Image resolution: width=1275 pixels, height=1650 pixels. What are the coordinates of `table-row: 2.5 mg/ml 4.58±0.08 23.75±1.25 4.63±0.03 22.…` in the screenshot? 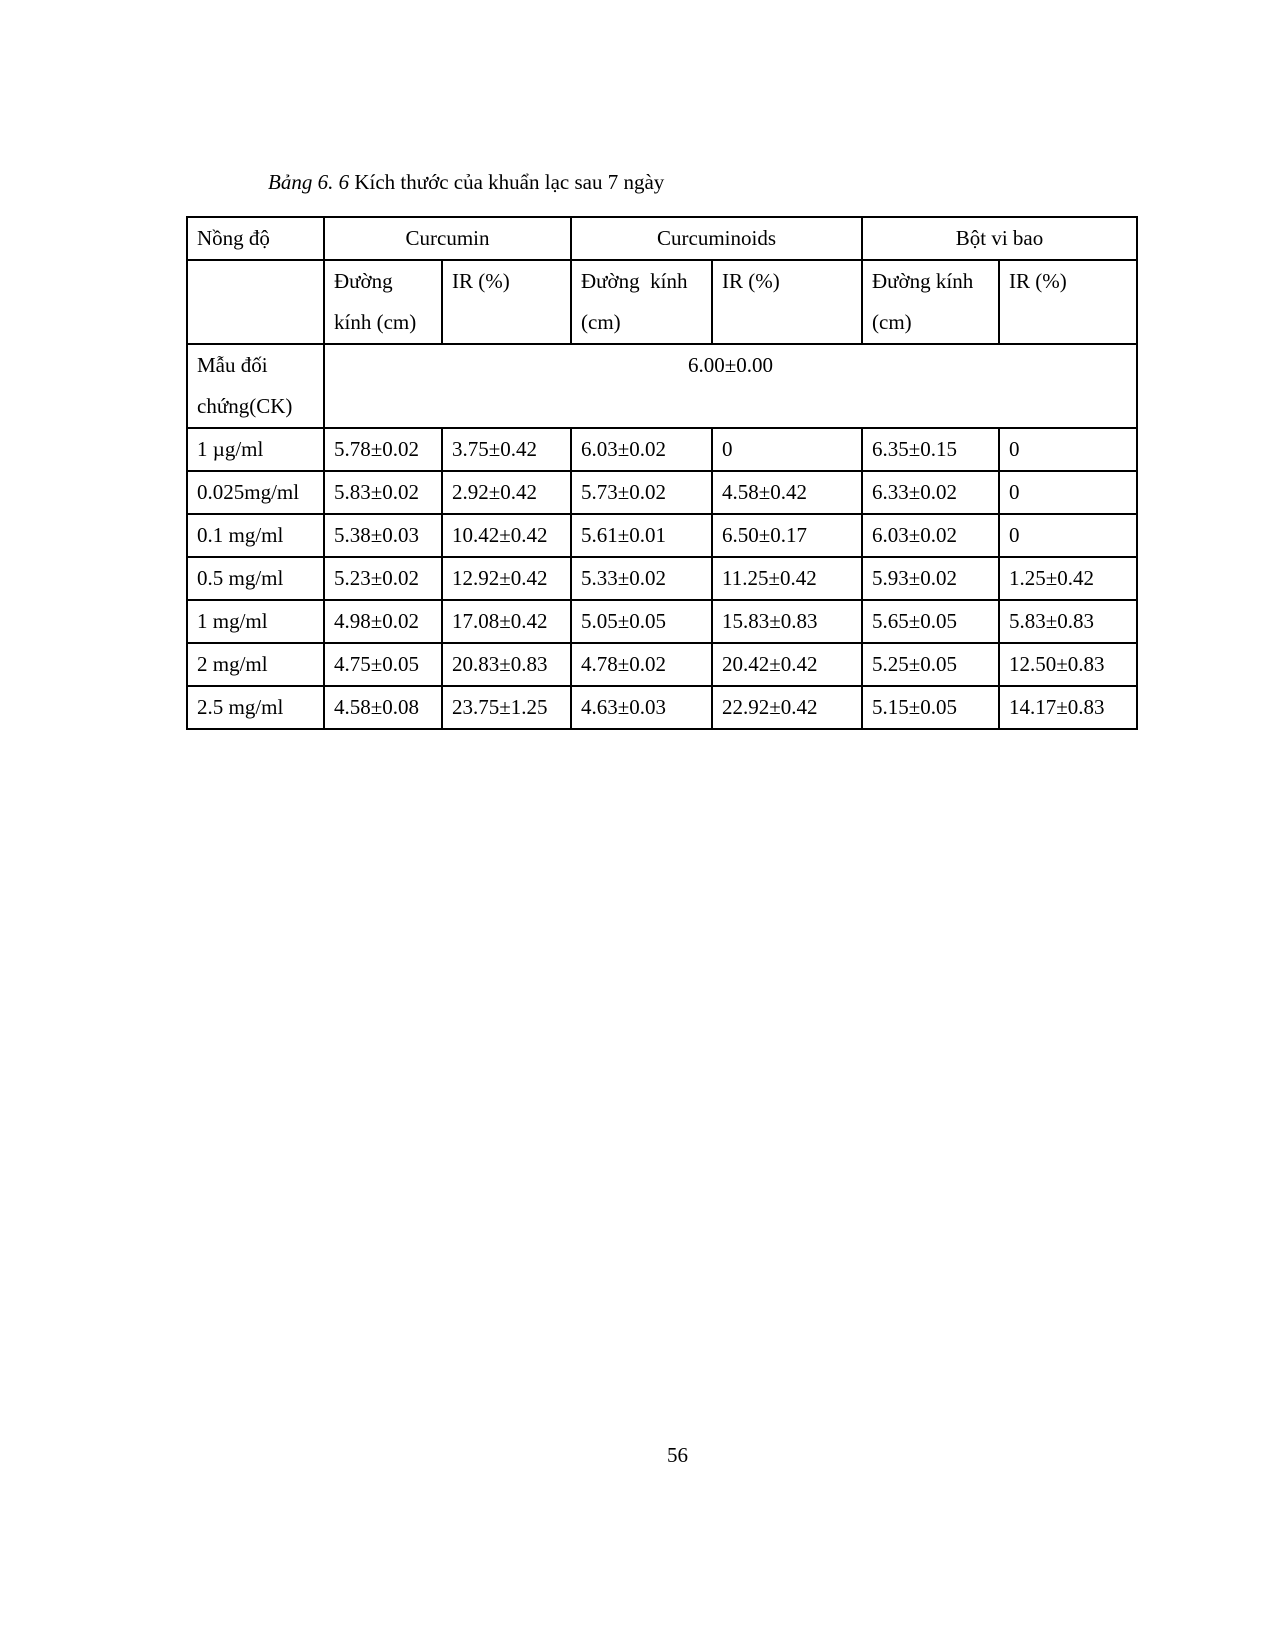 It's located at (662, 707).